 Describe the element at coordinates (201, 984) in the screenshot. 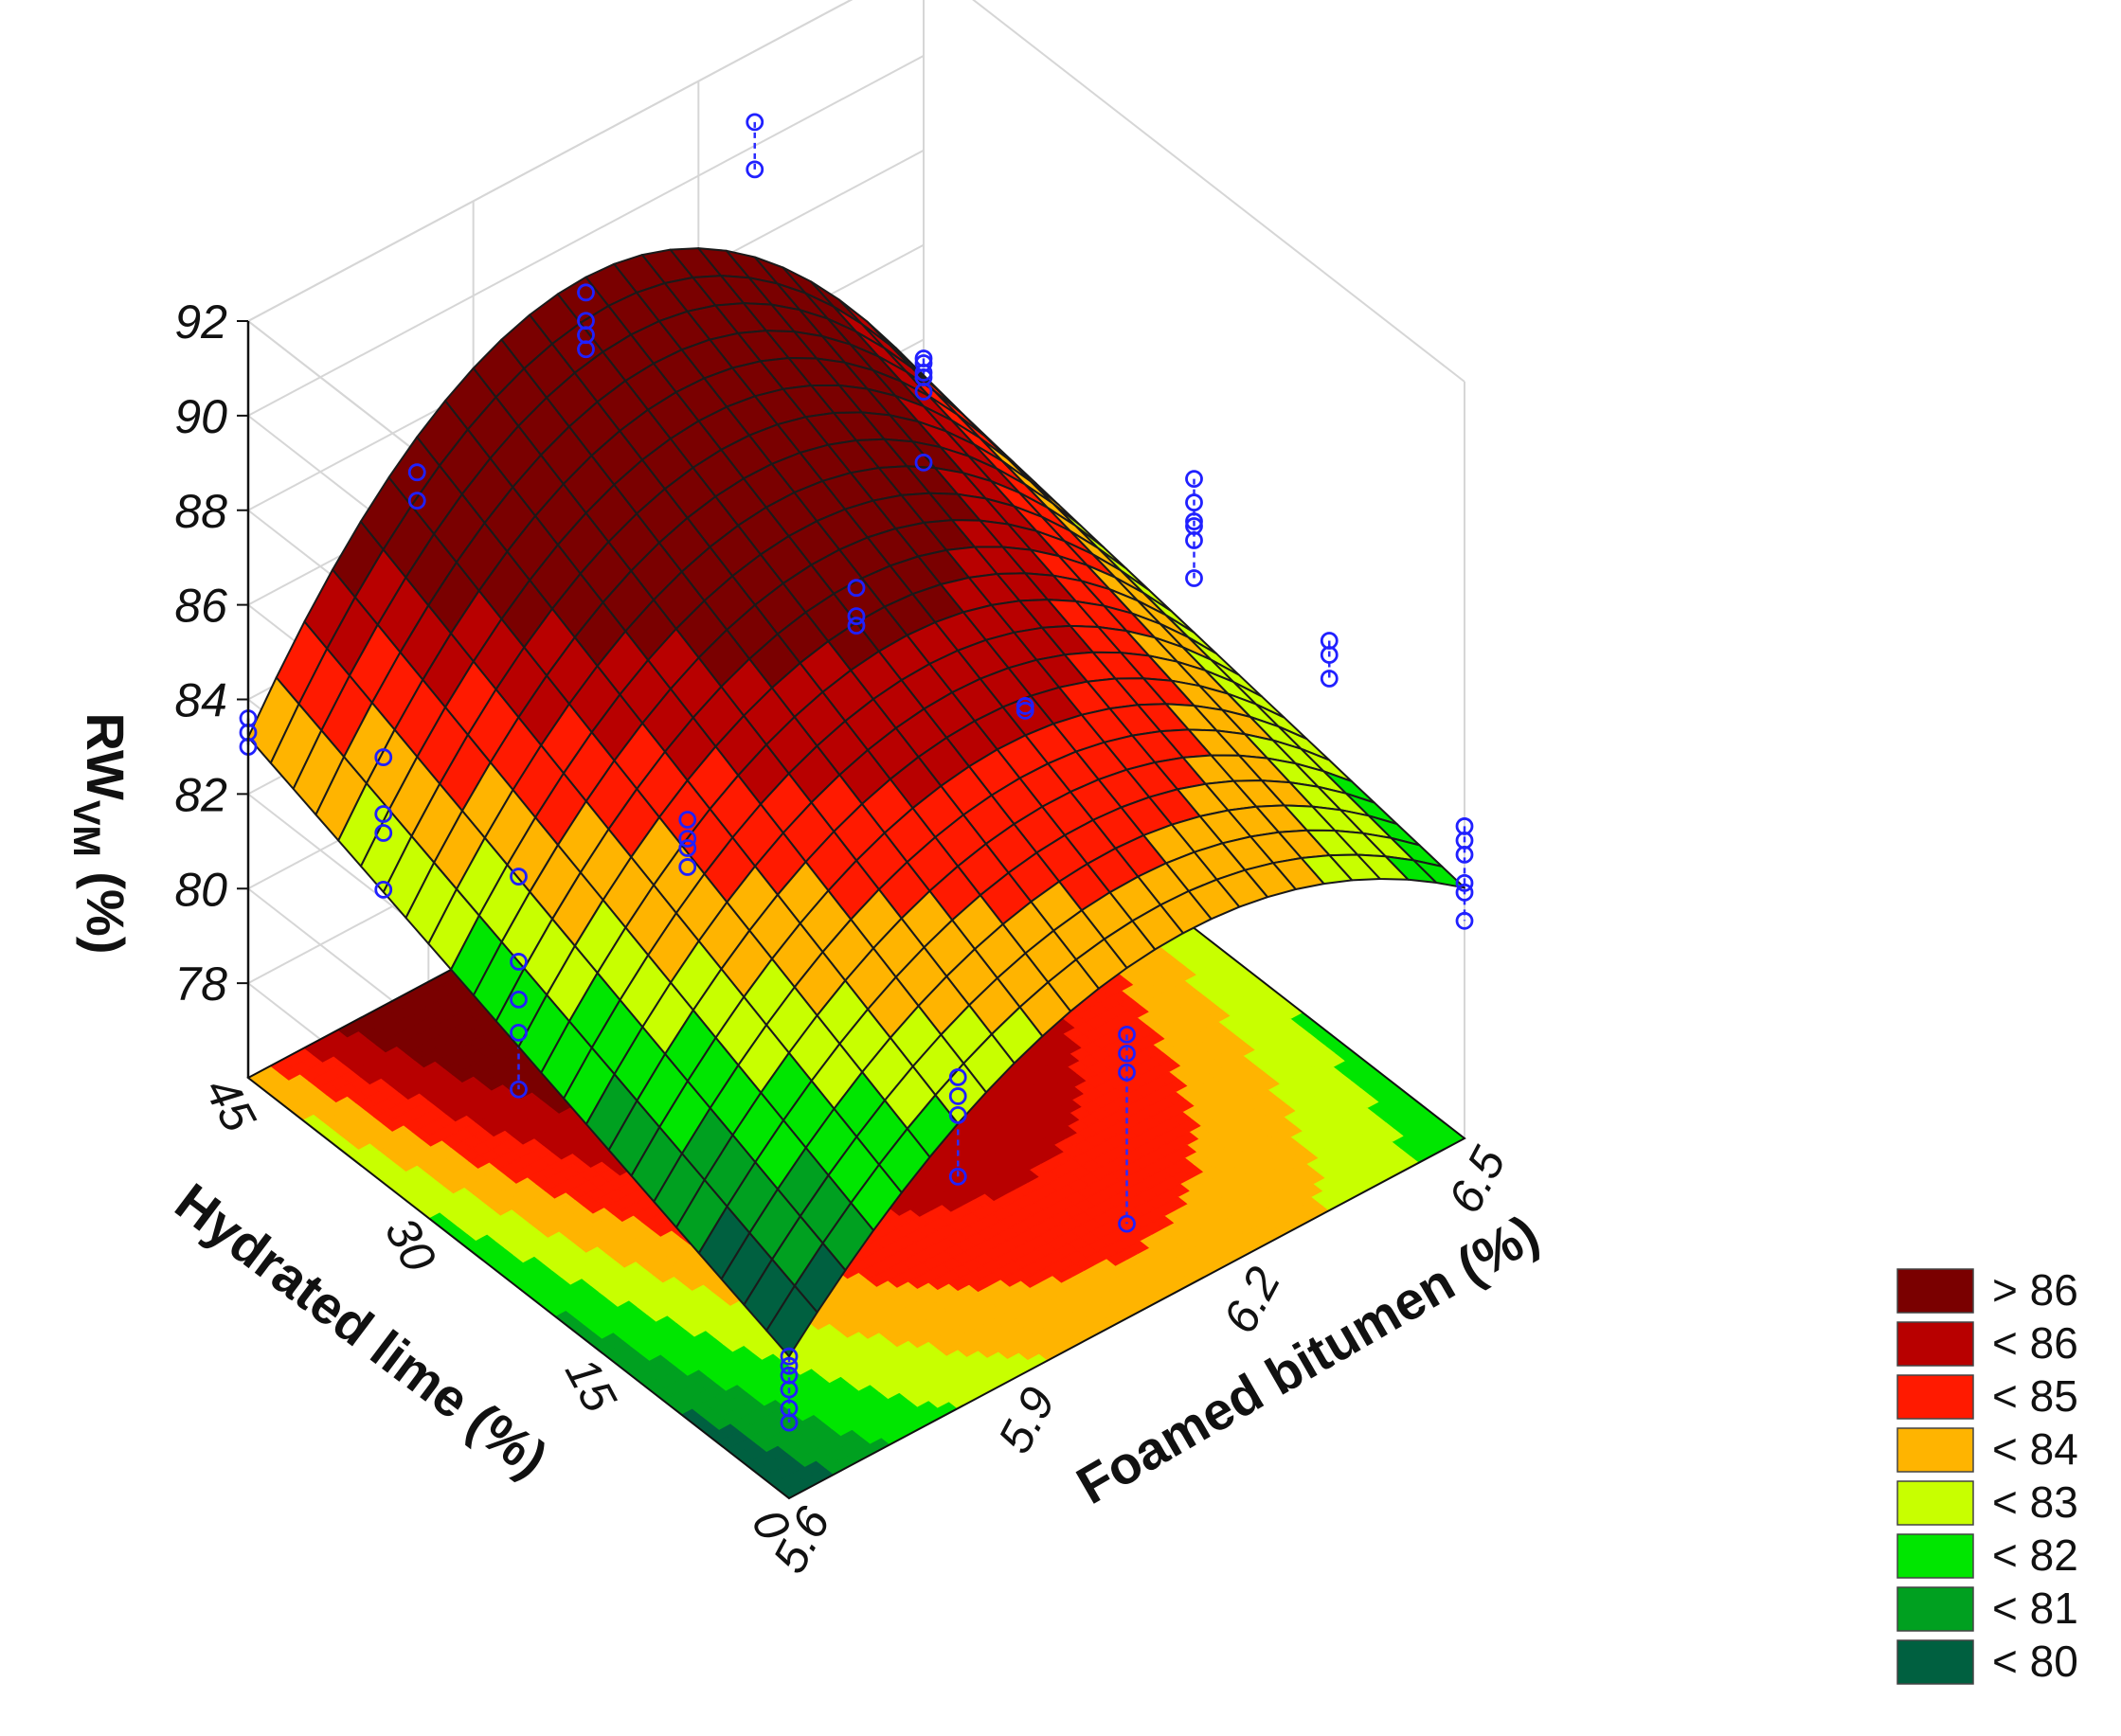

I see `z-tick-label: 78` at that location.